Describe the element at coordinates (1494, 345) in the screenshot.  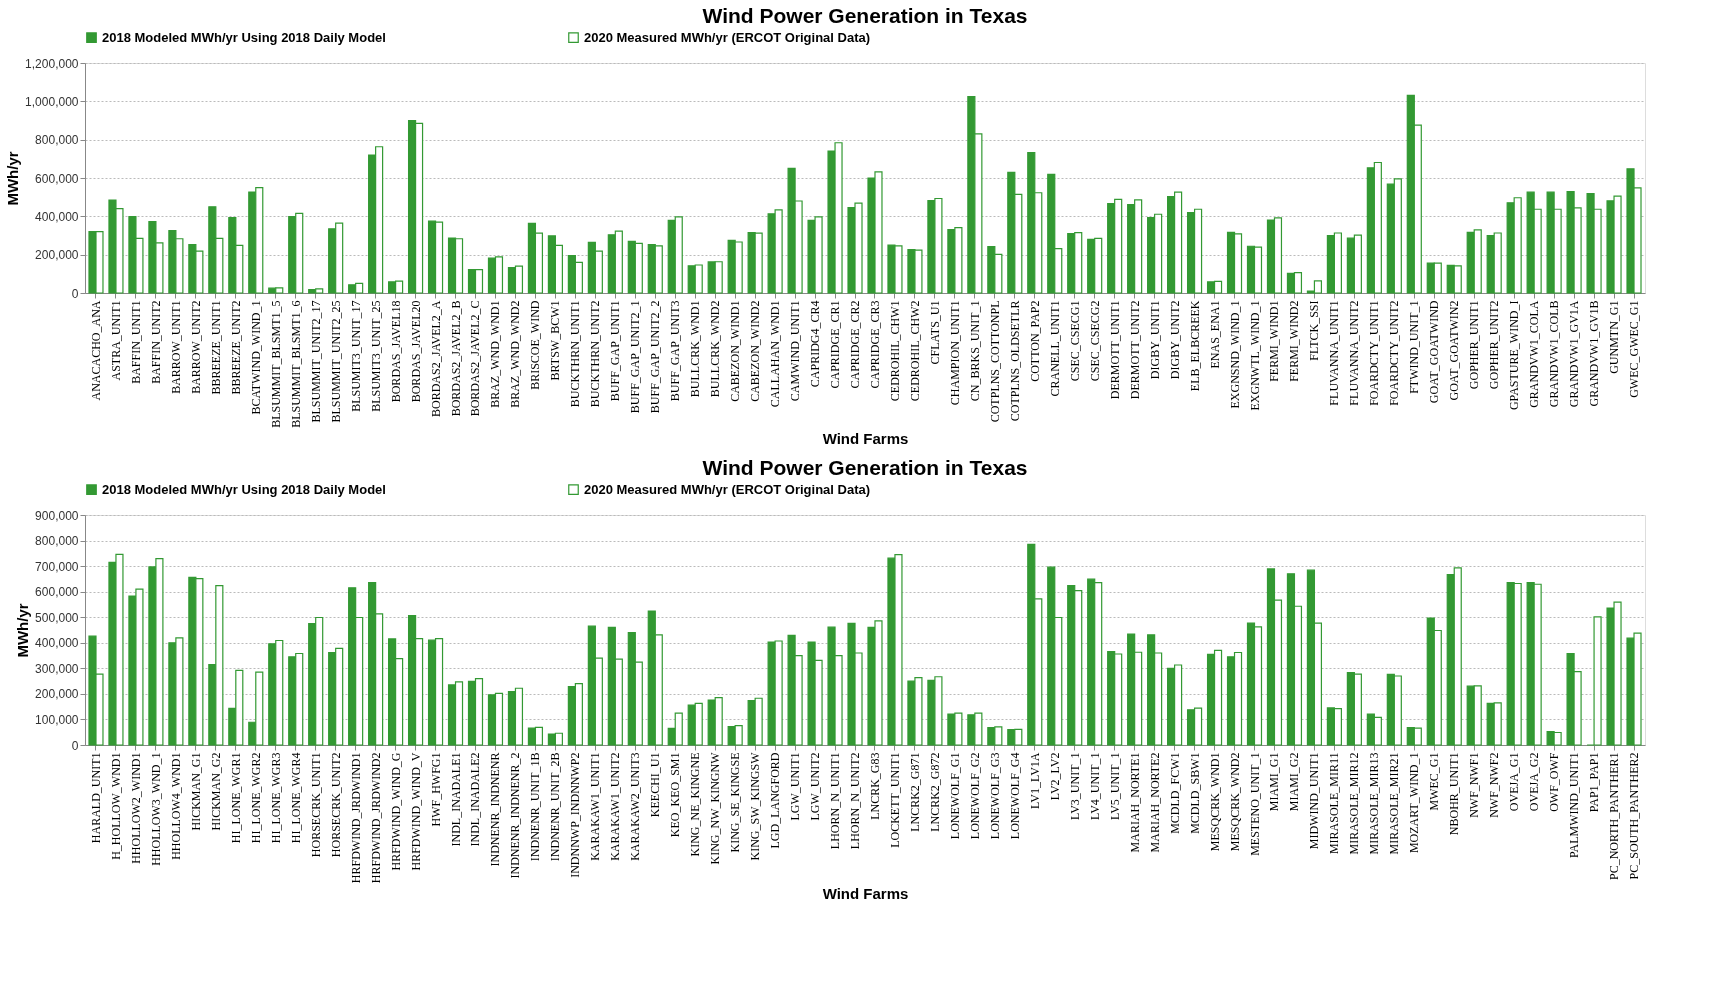
I see `x-tick-label: GOPHER_UNIT2` at that location.